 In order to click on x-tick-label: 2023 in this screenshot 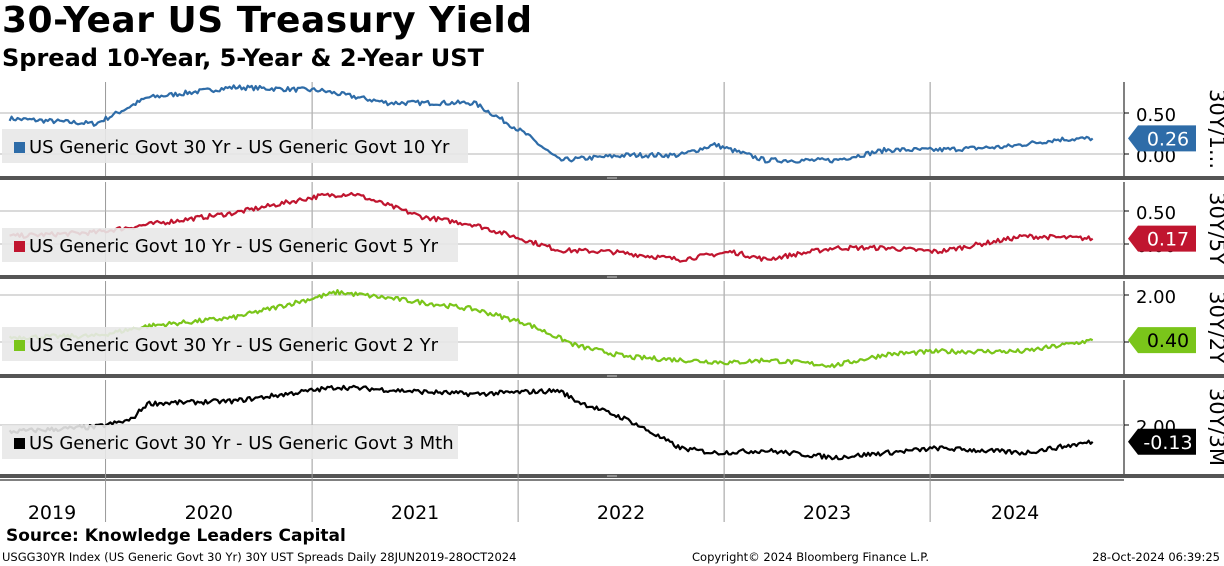, I will do `click(827, 513)`.